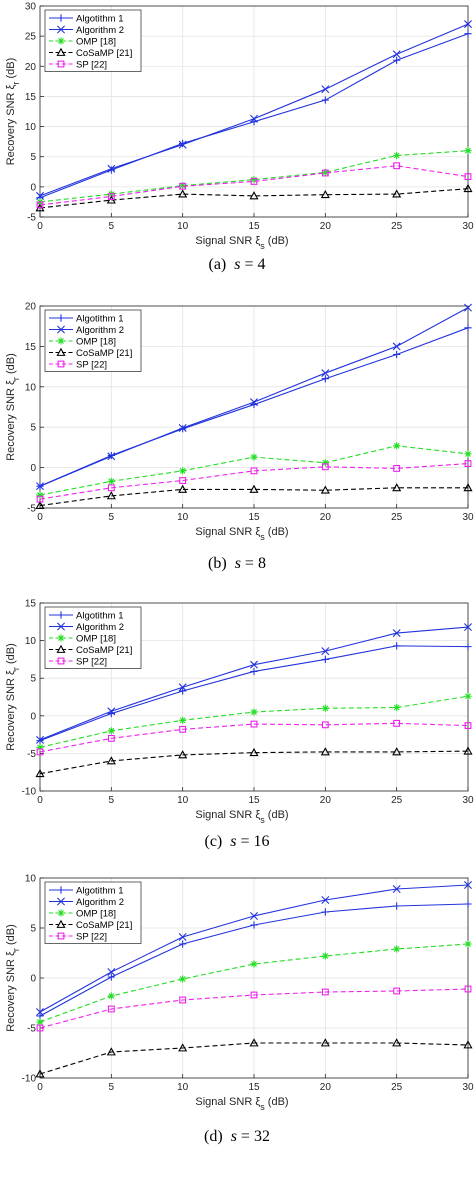  Describe the element at coordinates (104, 53) in the screenshot. I see `legend-label: CoSaMP [21]` at that location.